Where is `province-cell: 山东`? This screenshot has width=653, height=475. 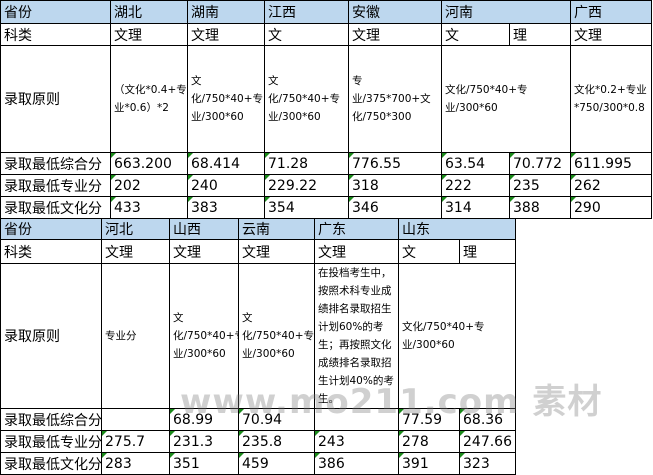
province-cell: 山东 is located at coordinates (457, 229).